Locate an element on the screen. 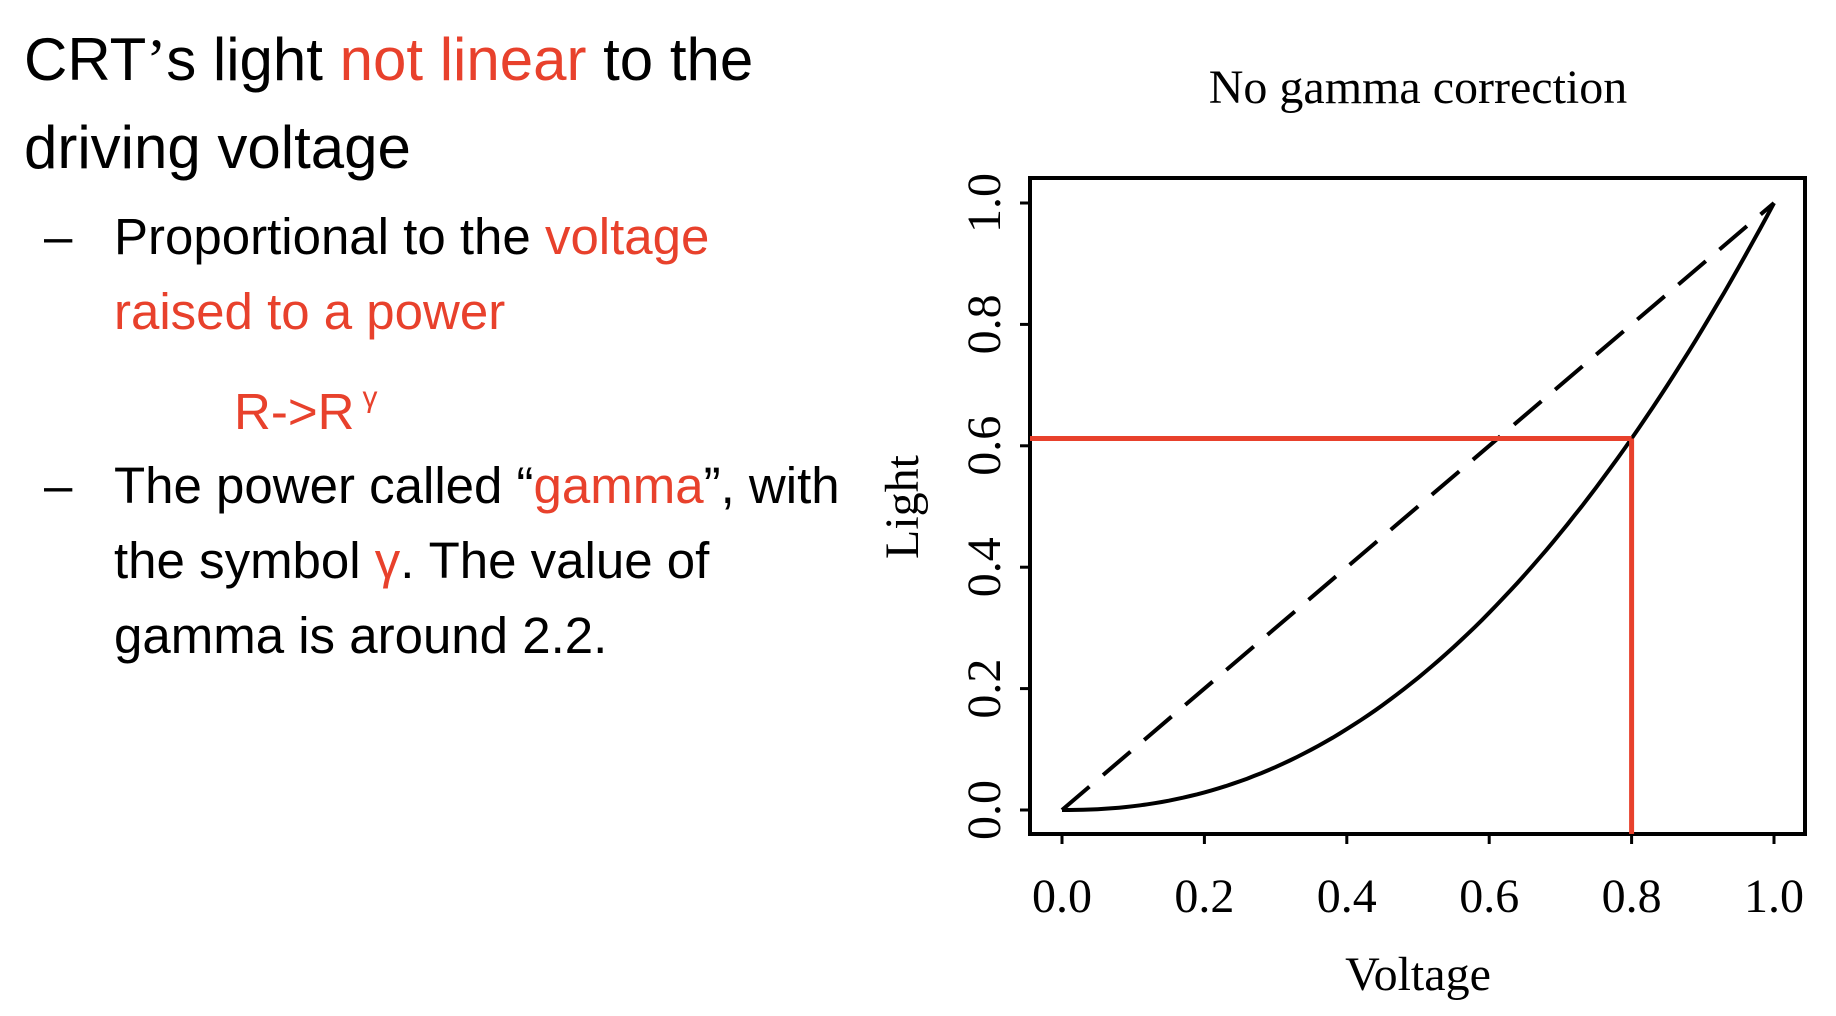 This screenshot has height=1016, width=1836. y-axis: 0.0 0.2 0.4 0.6 0.8 1.0 is located at coordinates (994, 506).